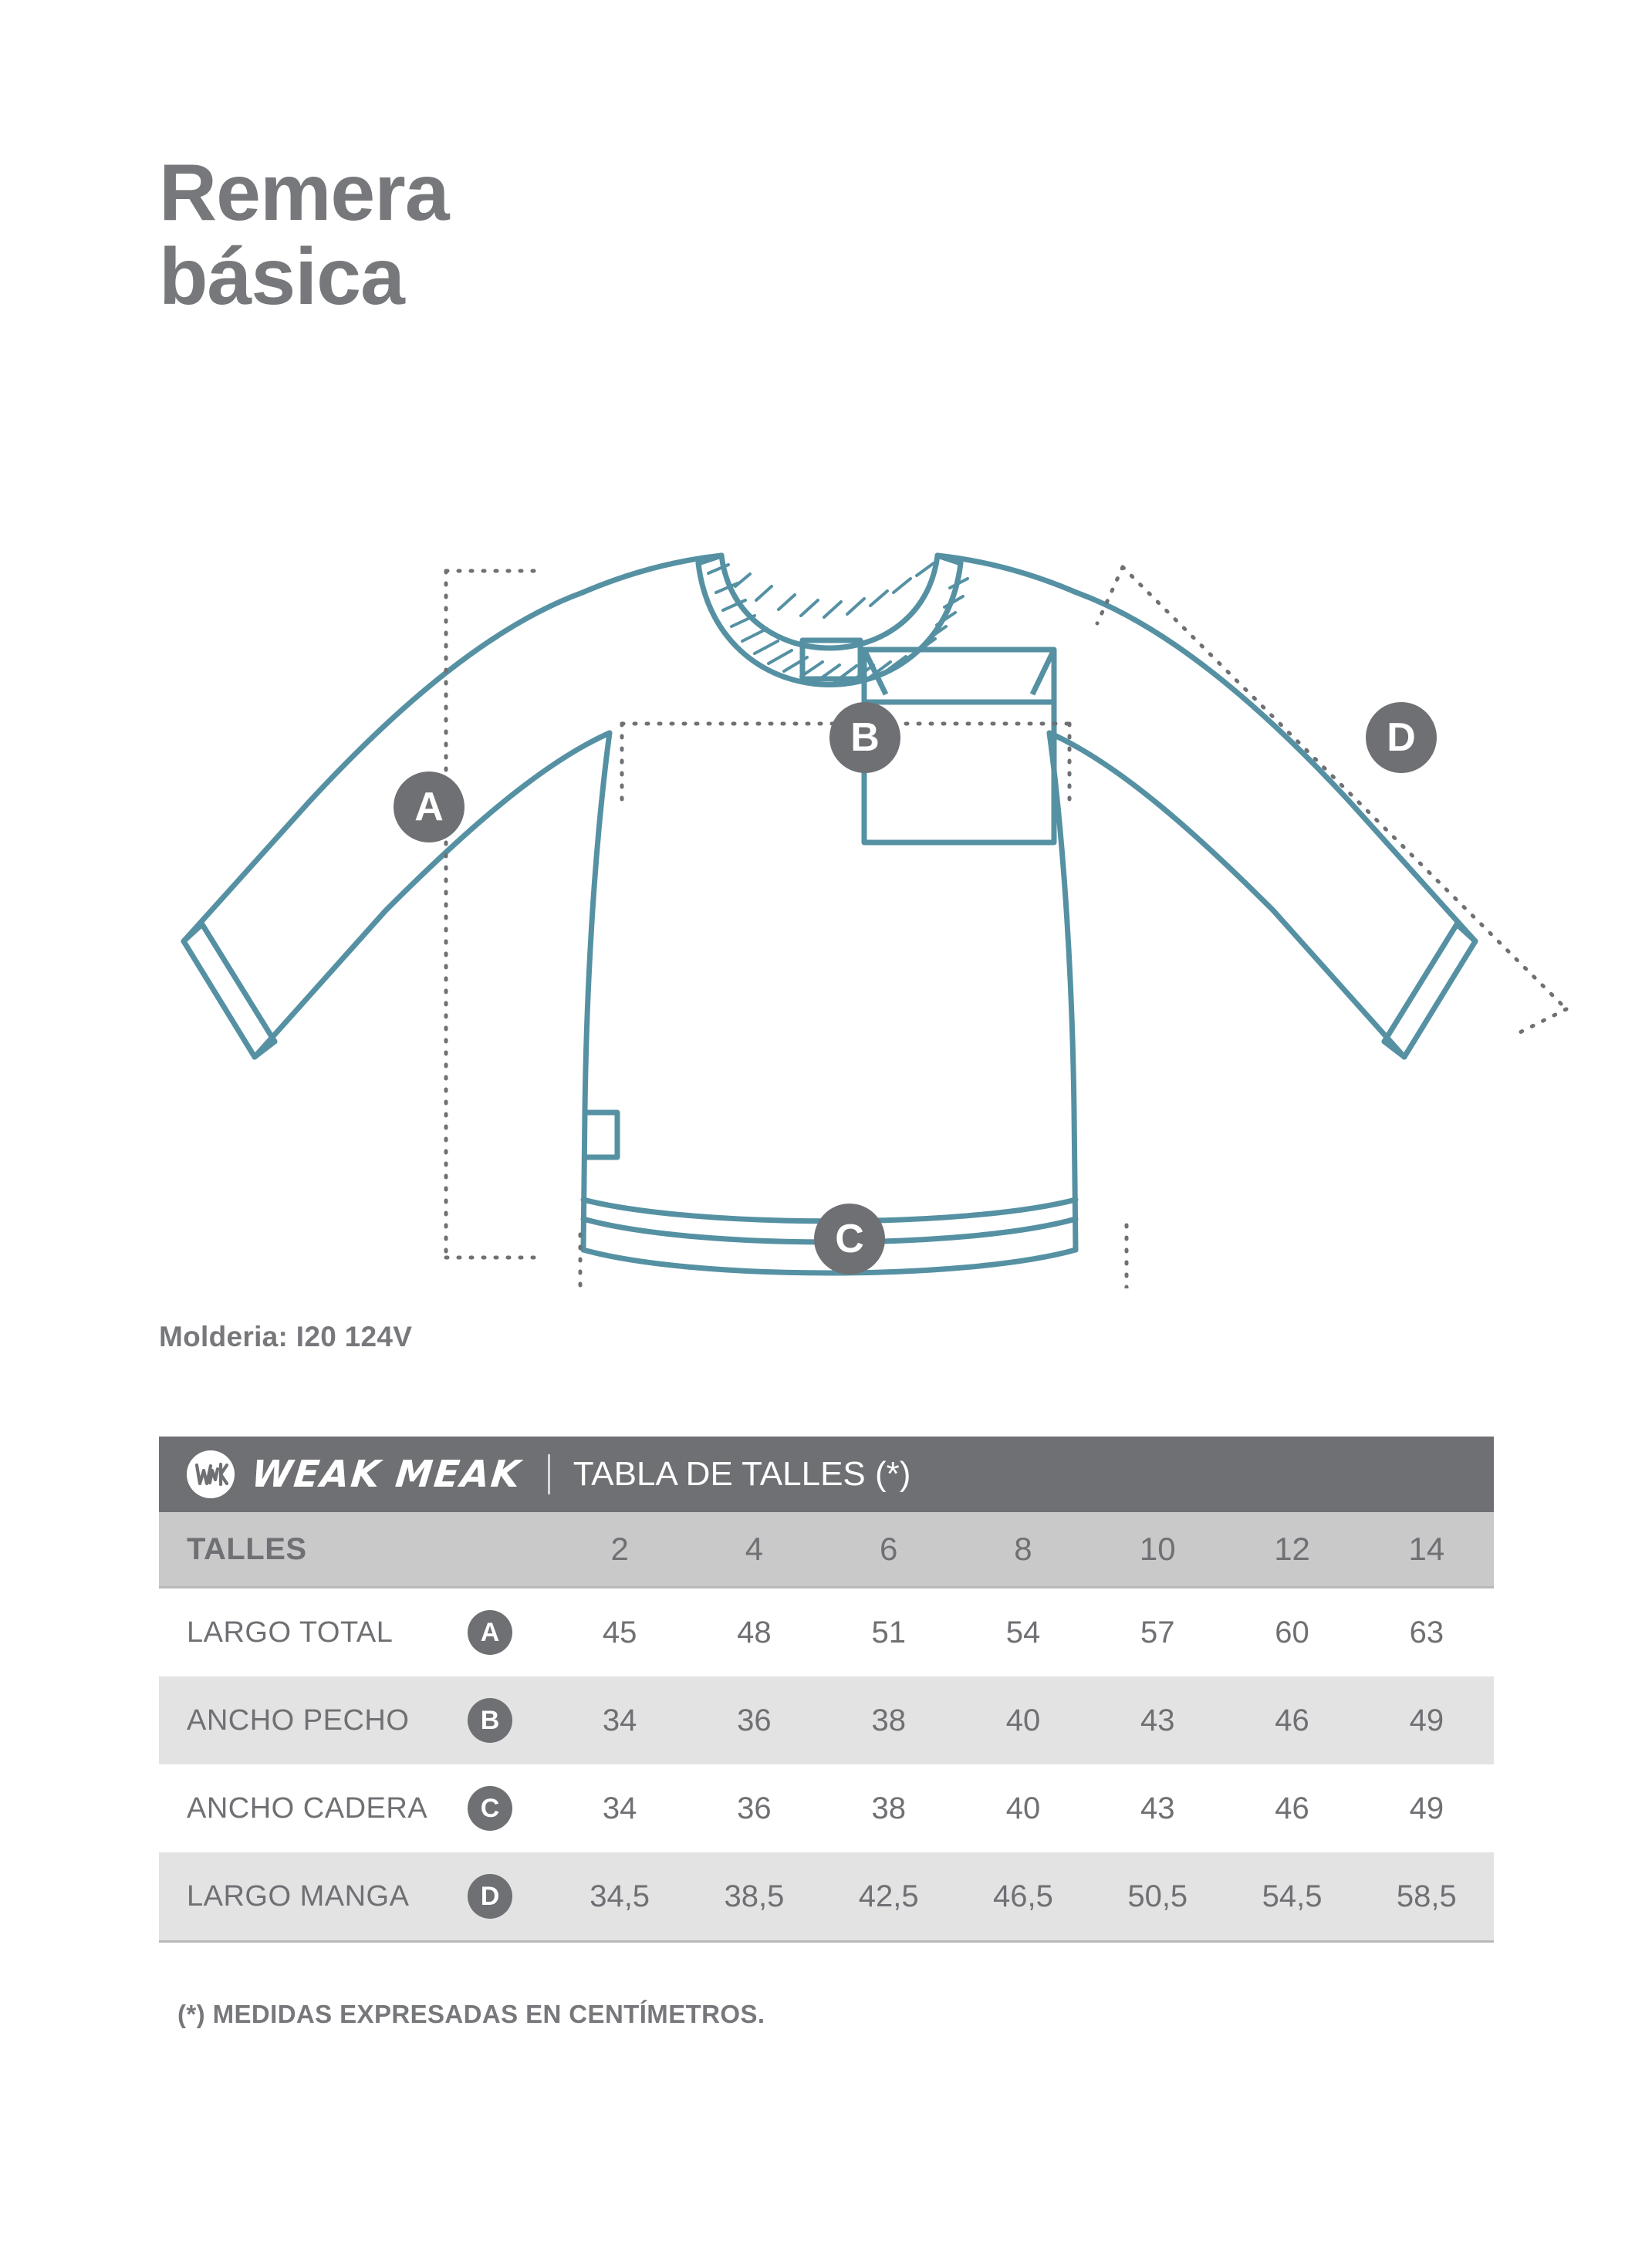 The height and width of the screenshot is (2252, 1652). I want to click on size-header-cell: 12, so click(1292, 1549).